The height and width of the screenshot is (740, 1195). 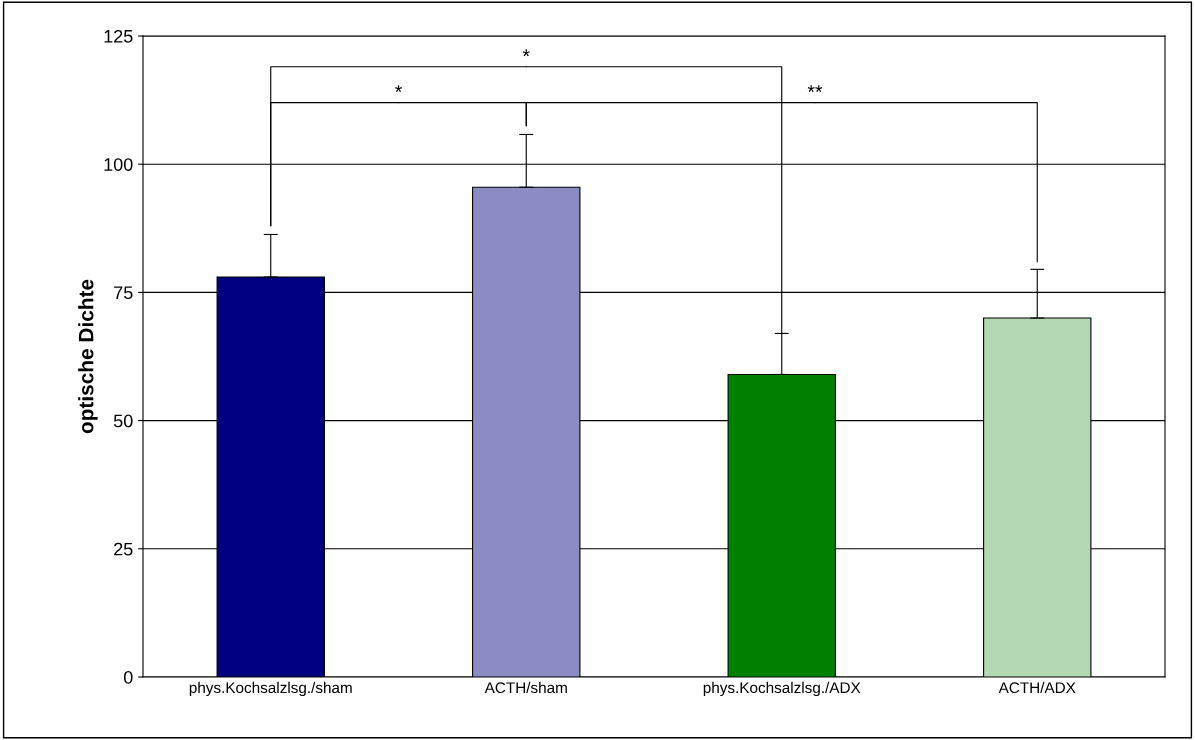 I want to click on y-tick-label: 75, so click(x=123, y=293).